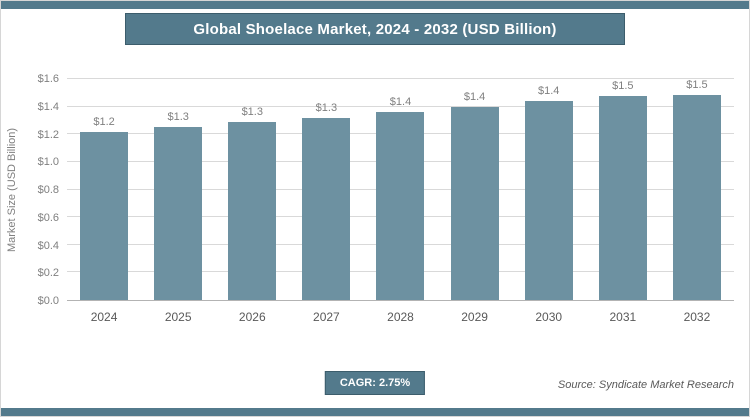  I want to click on bottom-border-strip, so click(375, 412).